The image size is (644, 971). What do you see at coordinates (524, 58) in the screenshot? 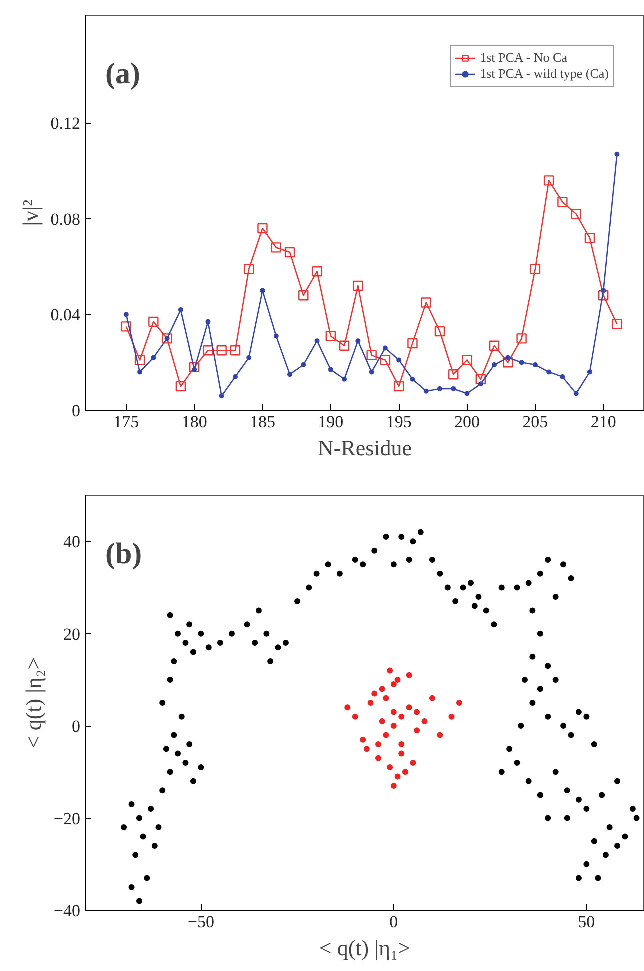
I see `legend-label: 1st PCA - No Ca` at bounding box center [524, 58].